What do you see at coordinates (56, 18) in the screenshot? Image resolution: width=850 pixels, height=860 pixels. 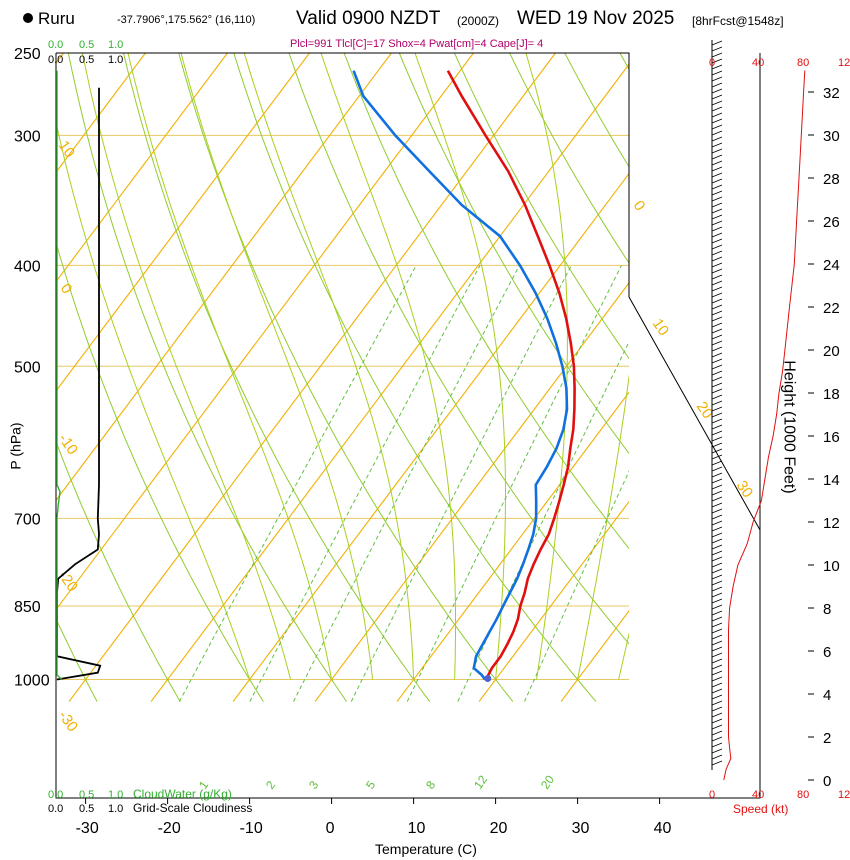 I see `station-name: Ruru` at bounding box center [56, 18].